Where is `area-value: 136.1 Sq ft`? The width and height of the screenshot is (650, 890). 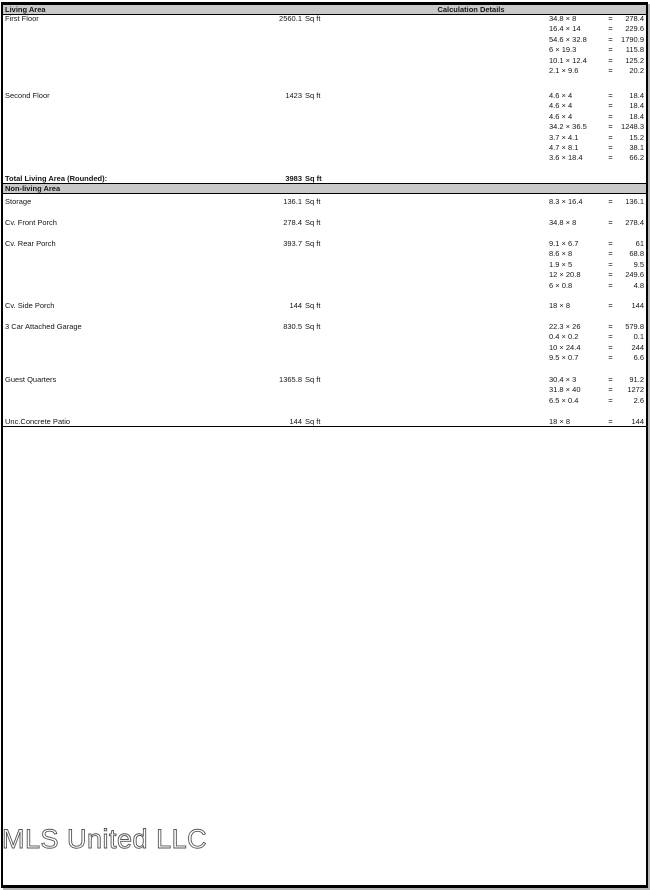
area-value: 136.1 Sq ft is located at coordinates (236, 202).